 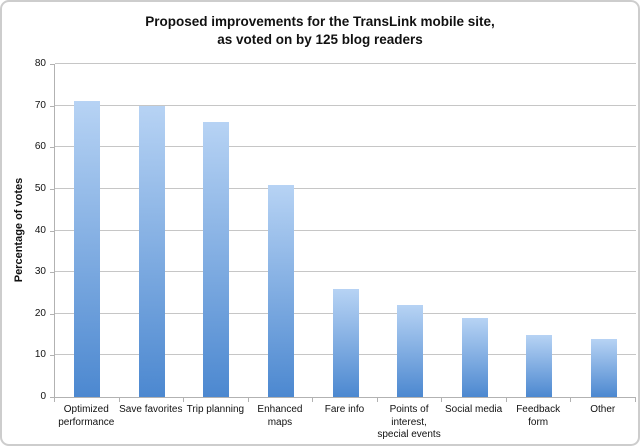 I want to click on chart-title-line2: as voted on by 125 blog readers, so click(x=320, y=39).